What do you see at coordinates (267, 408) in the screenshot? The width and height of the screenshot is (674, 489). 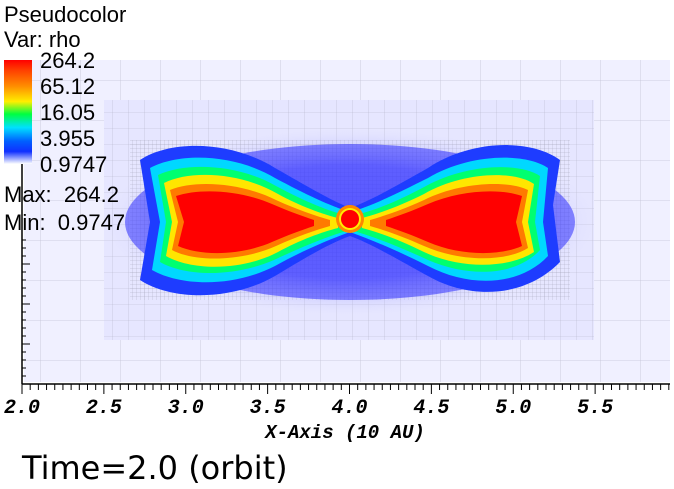 I see `x-tick-label: 3.5` at bounding box center [267, 408].